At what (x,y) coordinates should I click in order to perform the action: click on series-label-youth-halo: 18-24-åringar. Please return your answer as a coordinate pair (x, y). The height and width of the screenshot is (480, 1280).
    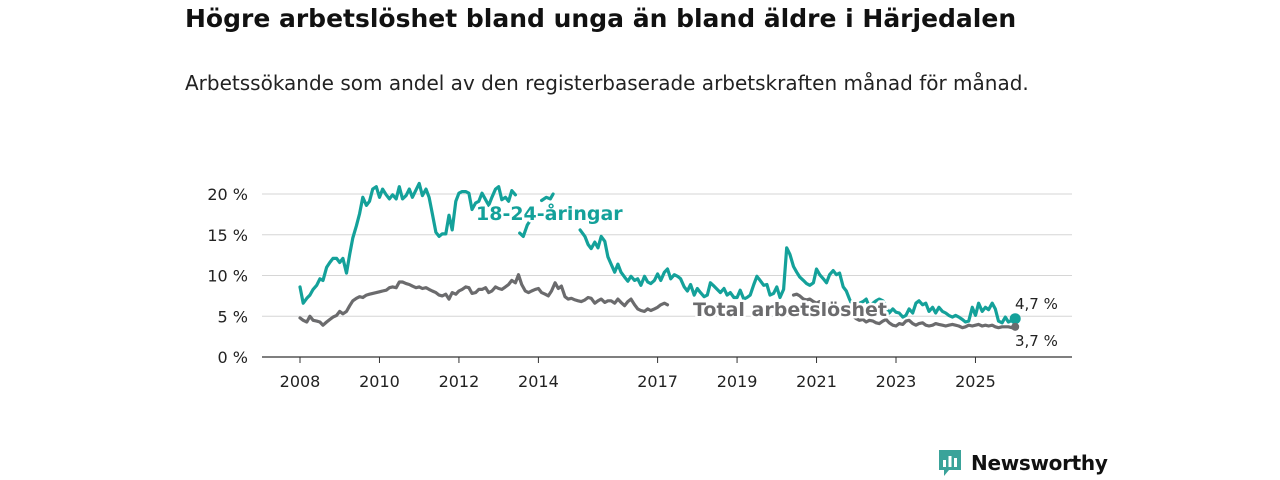
    Looking at the image, I should click on (549, 213).